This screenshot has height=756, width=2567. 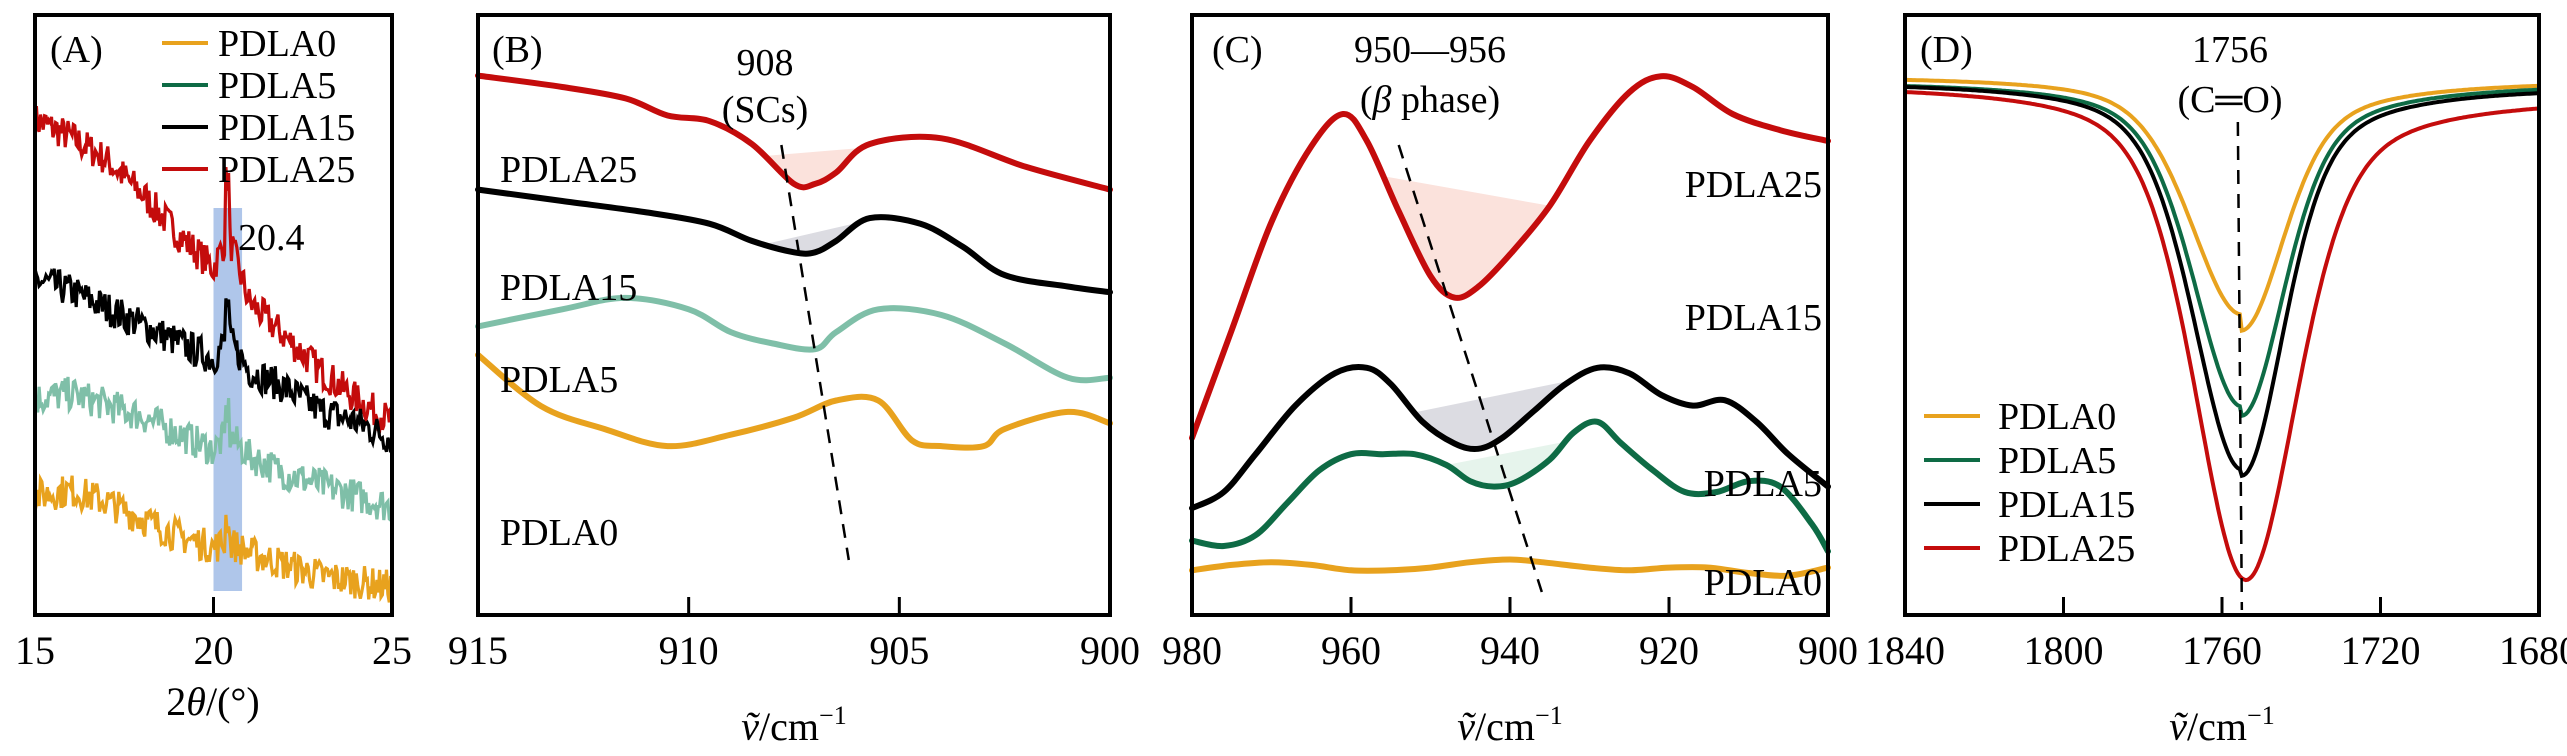 I want to click on annotation-subtext: (C═O), so click(x=2229, y=100).